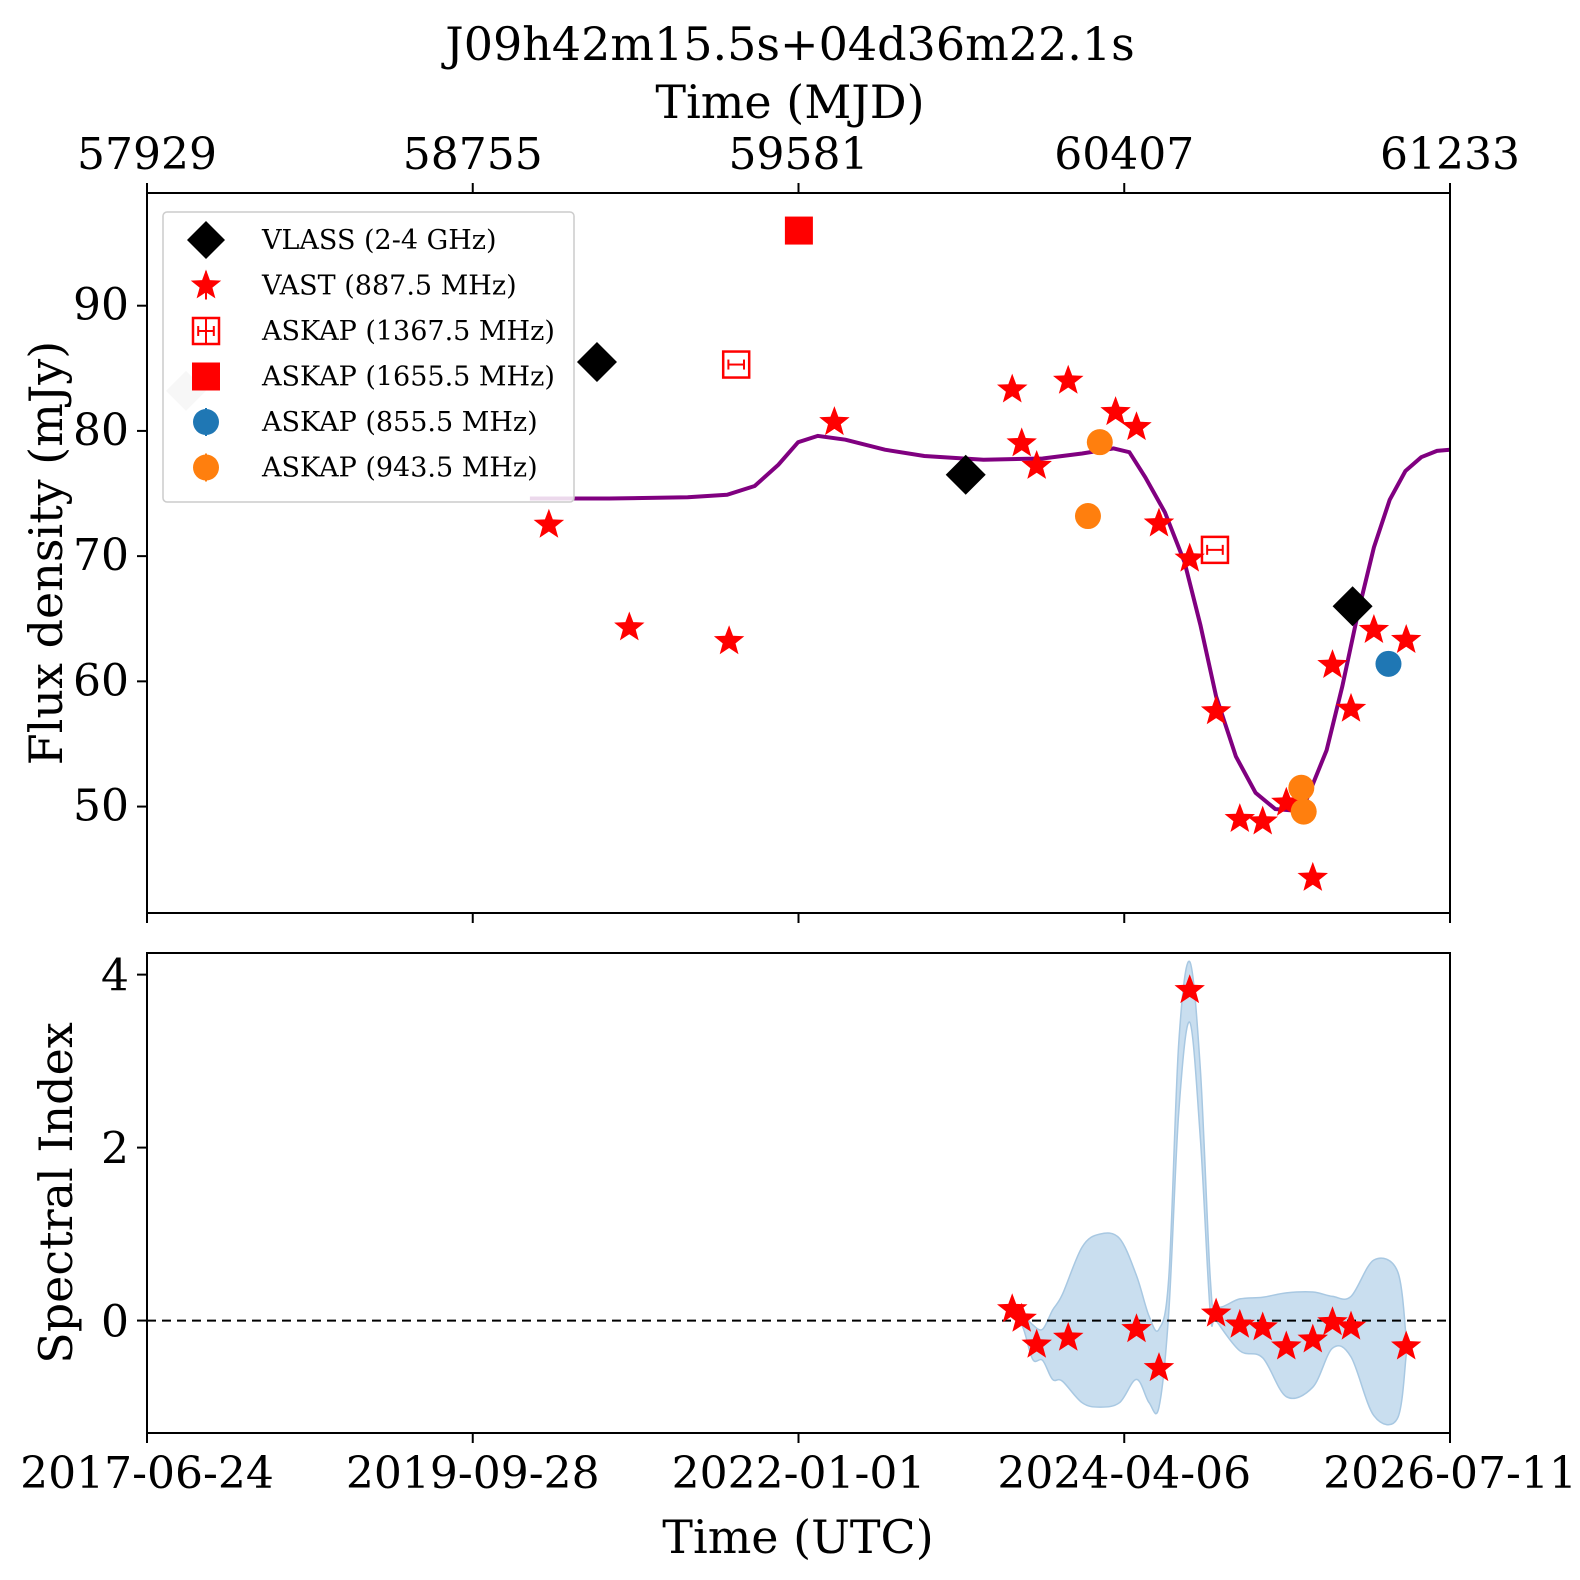 The height and width of the screenshot is (1580, 1580). What do you see at coordinates (399, 468) in the screenshot?
I see `legend-label: ASKAP (943.5 MHz)` at bounding box center [399, 468].